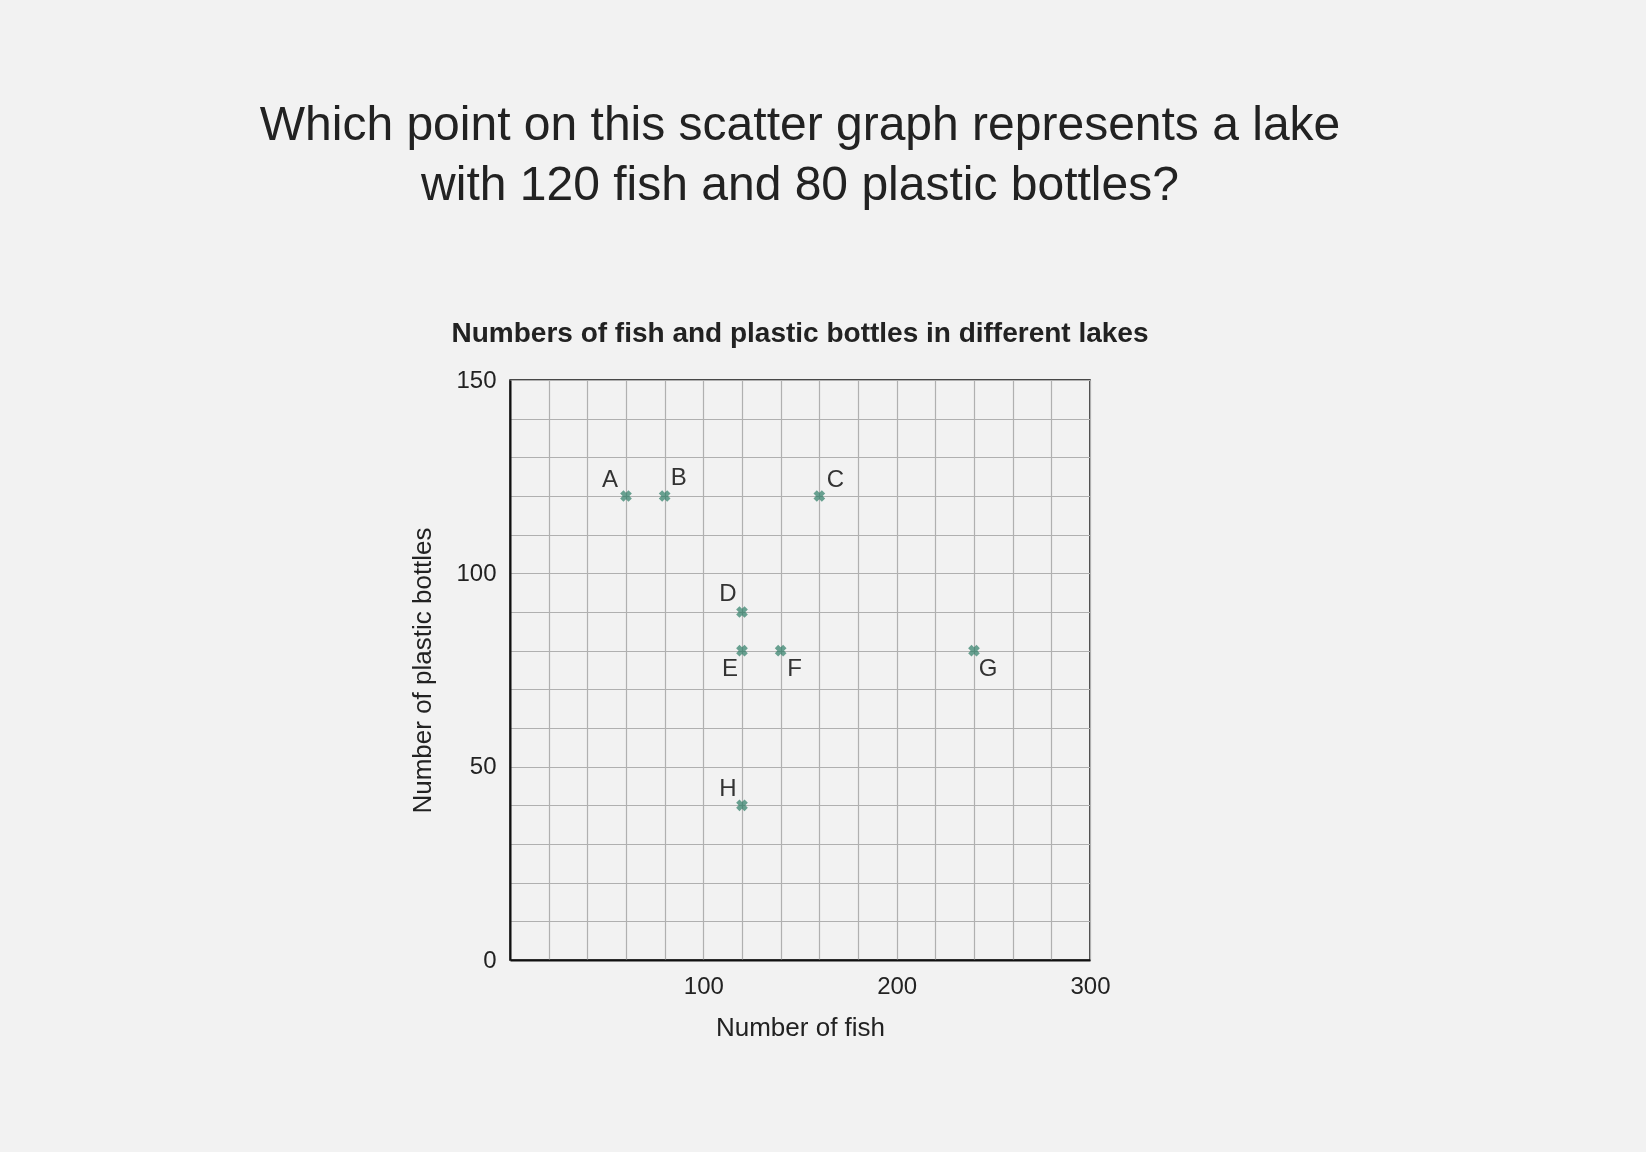 This screenshot has height=1152, width=1646. I want to click on y-tick-label: 0, so click(490, 959).